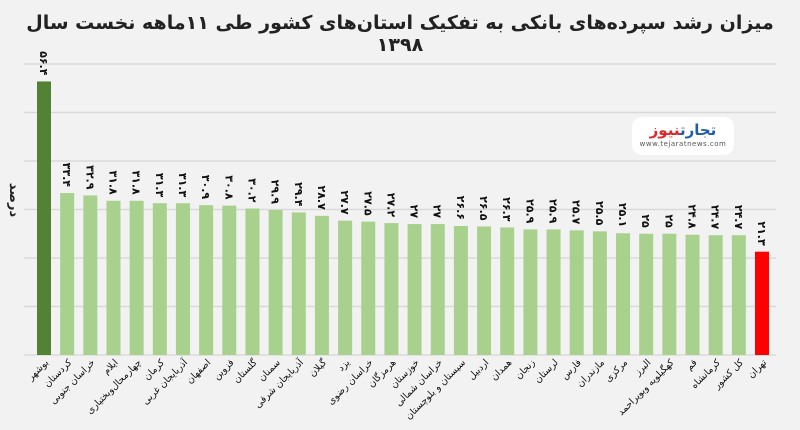 The width and height of the screenshot is (800, 430). Describe the element at coordinates (502, 370) in the screenshot. I see `x-tick-label: همدان` at that location.